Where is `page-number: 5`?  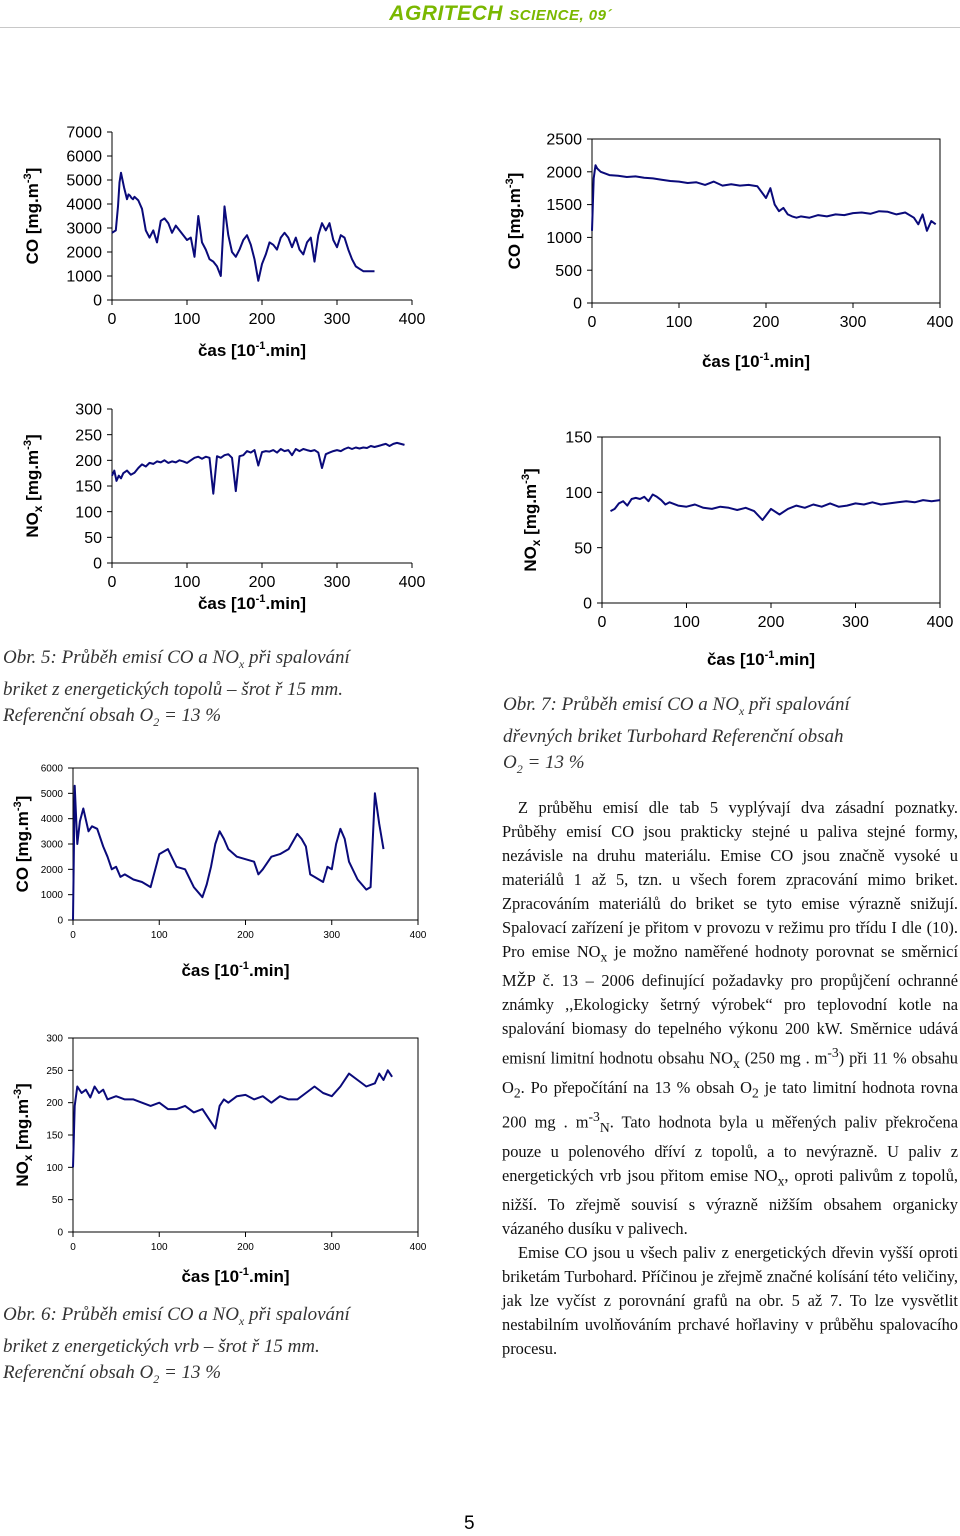 page-number: 5 is located at coordinates (469, 1523).